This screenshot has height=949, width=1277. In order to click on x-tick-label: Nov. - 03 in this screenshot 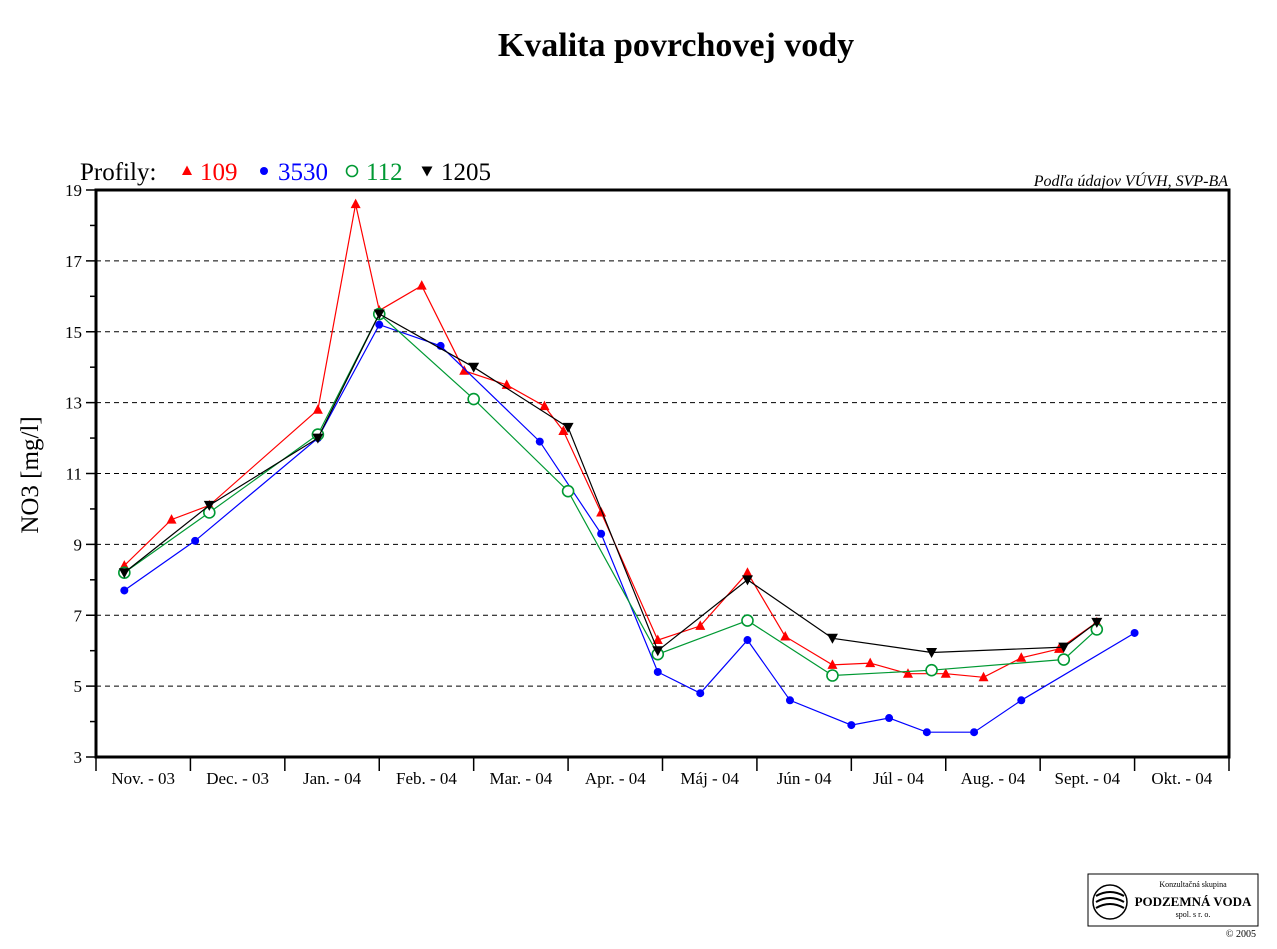, I will do `click(143, 778)`.